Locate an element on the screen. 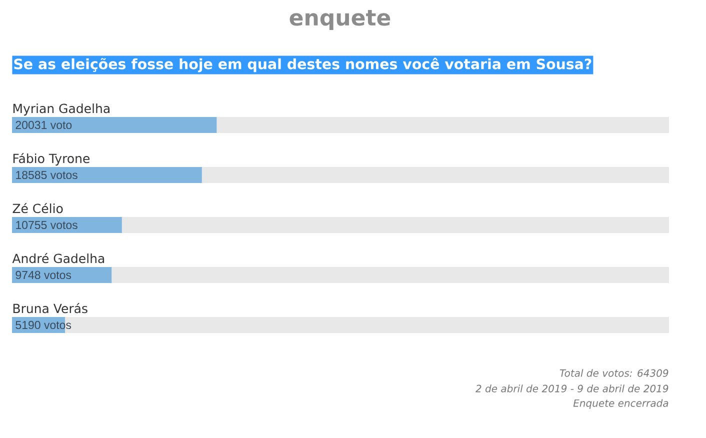 The width and height of the screenshot is (706, 438). y-tick-label: Fábio Tyrone is located at coordinates (51, 159).